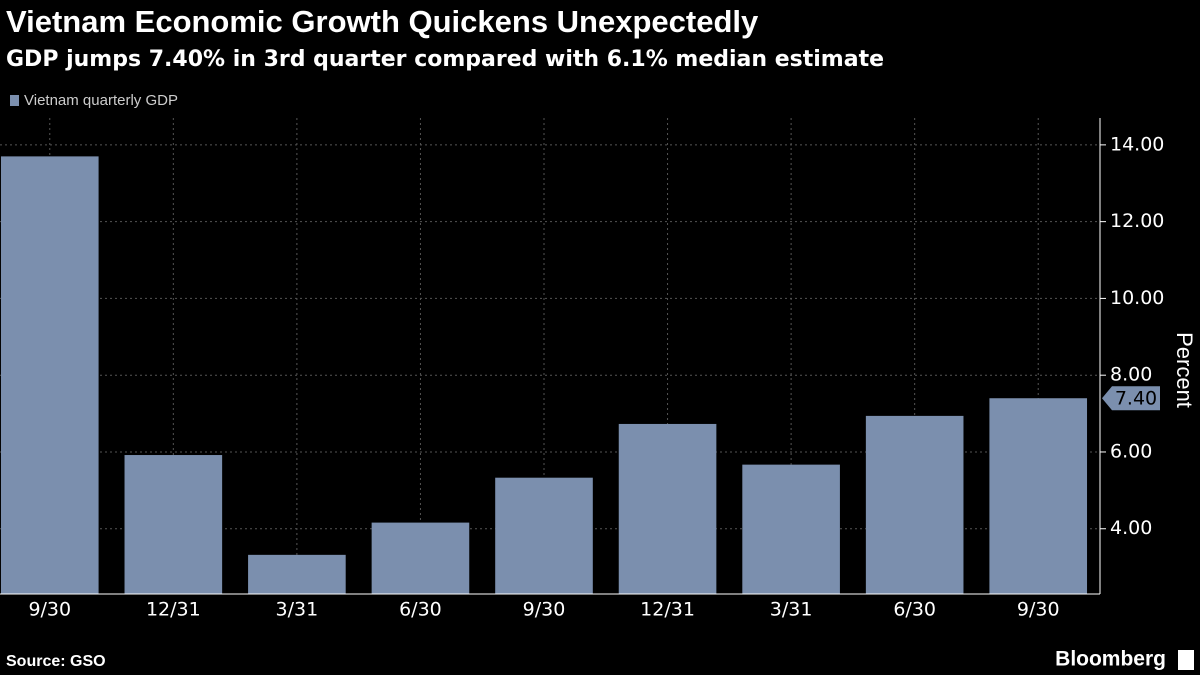  What do you see at coordinates (1110, 659) in the screenshot?
I see `brand: Bloomberg` at bounding box center [1110, 659].